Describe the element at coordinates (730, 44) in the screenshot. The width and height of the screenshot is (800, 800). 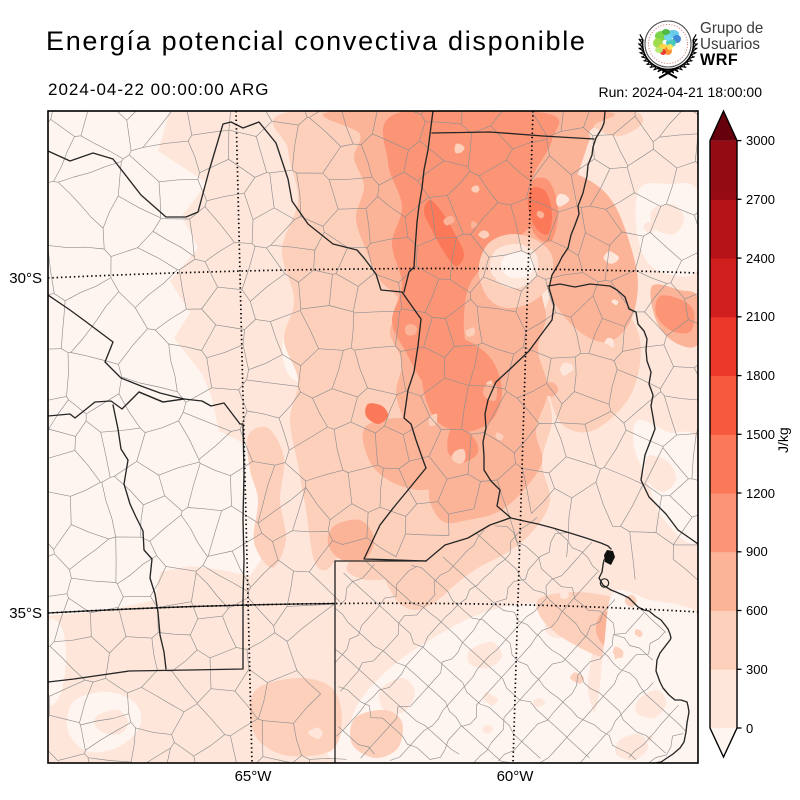
I see `svg-text: Usuarios` at that location.